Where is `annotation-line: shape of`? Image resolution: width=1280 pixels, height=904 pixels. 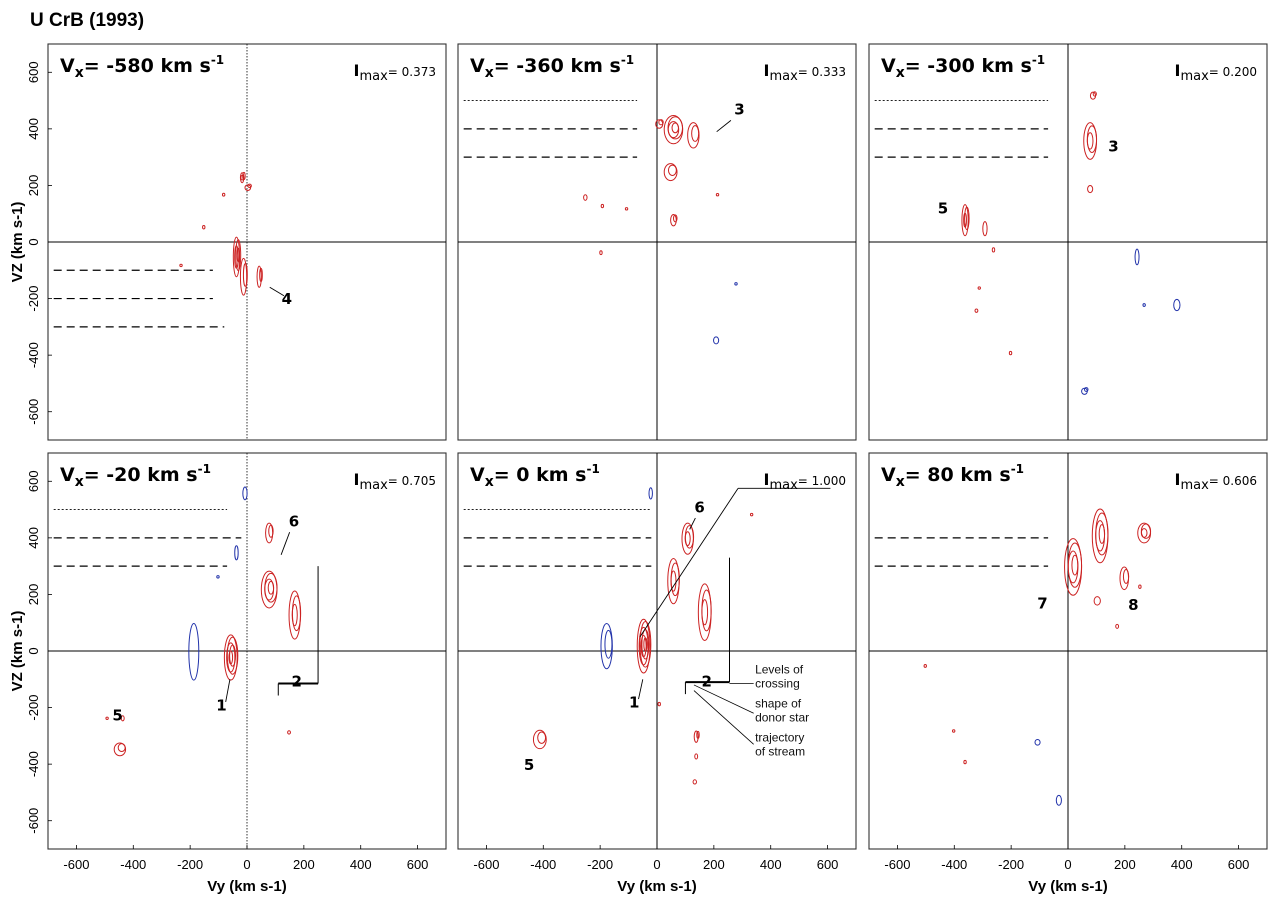 annotation-line: shape of is located at coordinates (778, 704).